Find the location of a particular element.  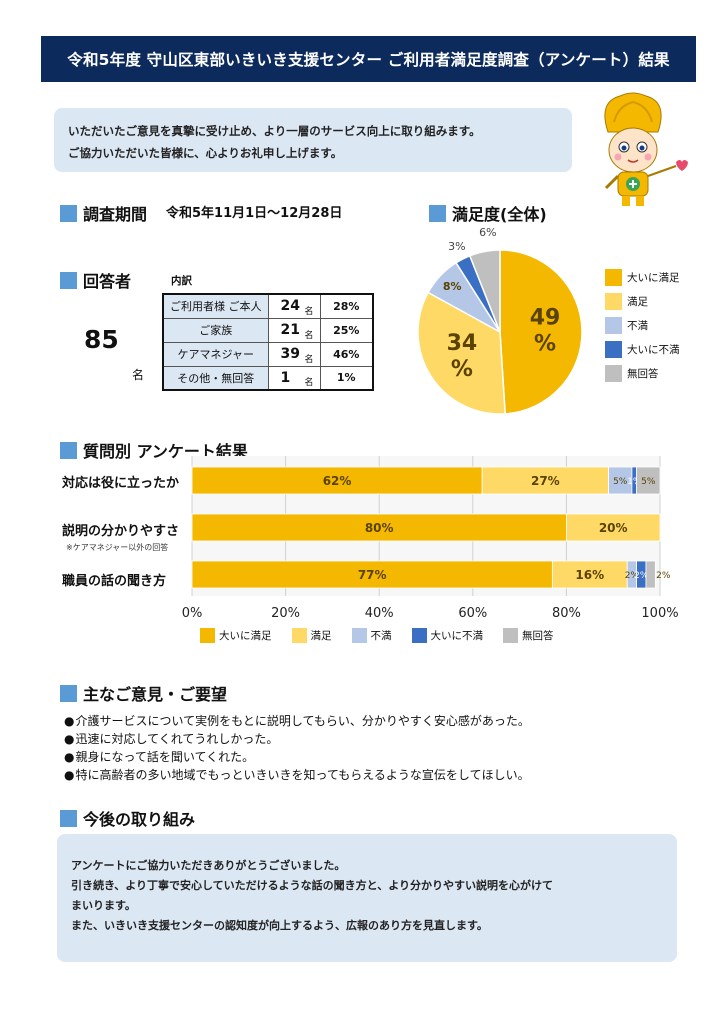

row-percent: 1% is located at coordinates (346, 378).